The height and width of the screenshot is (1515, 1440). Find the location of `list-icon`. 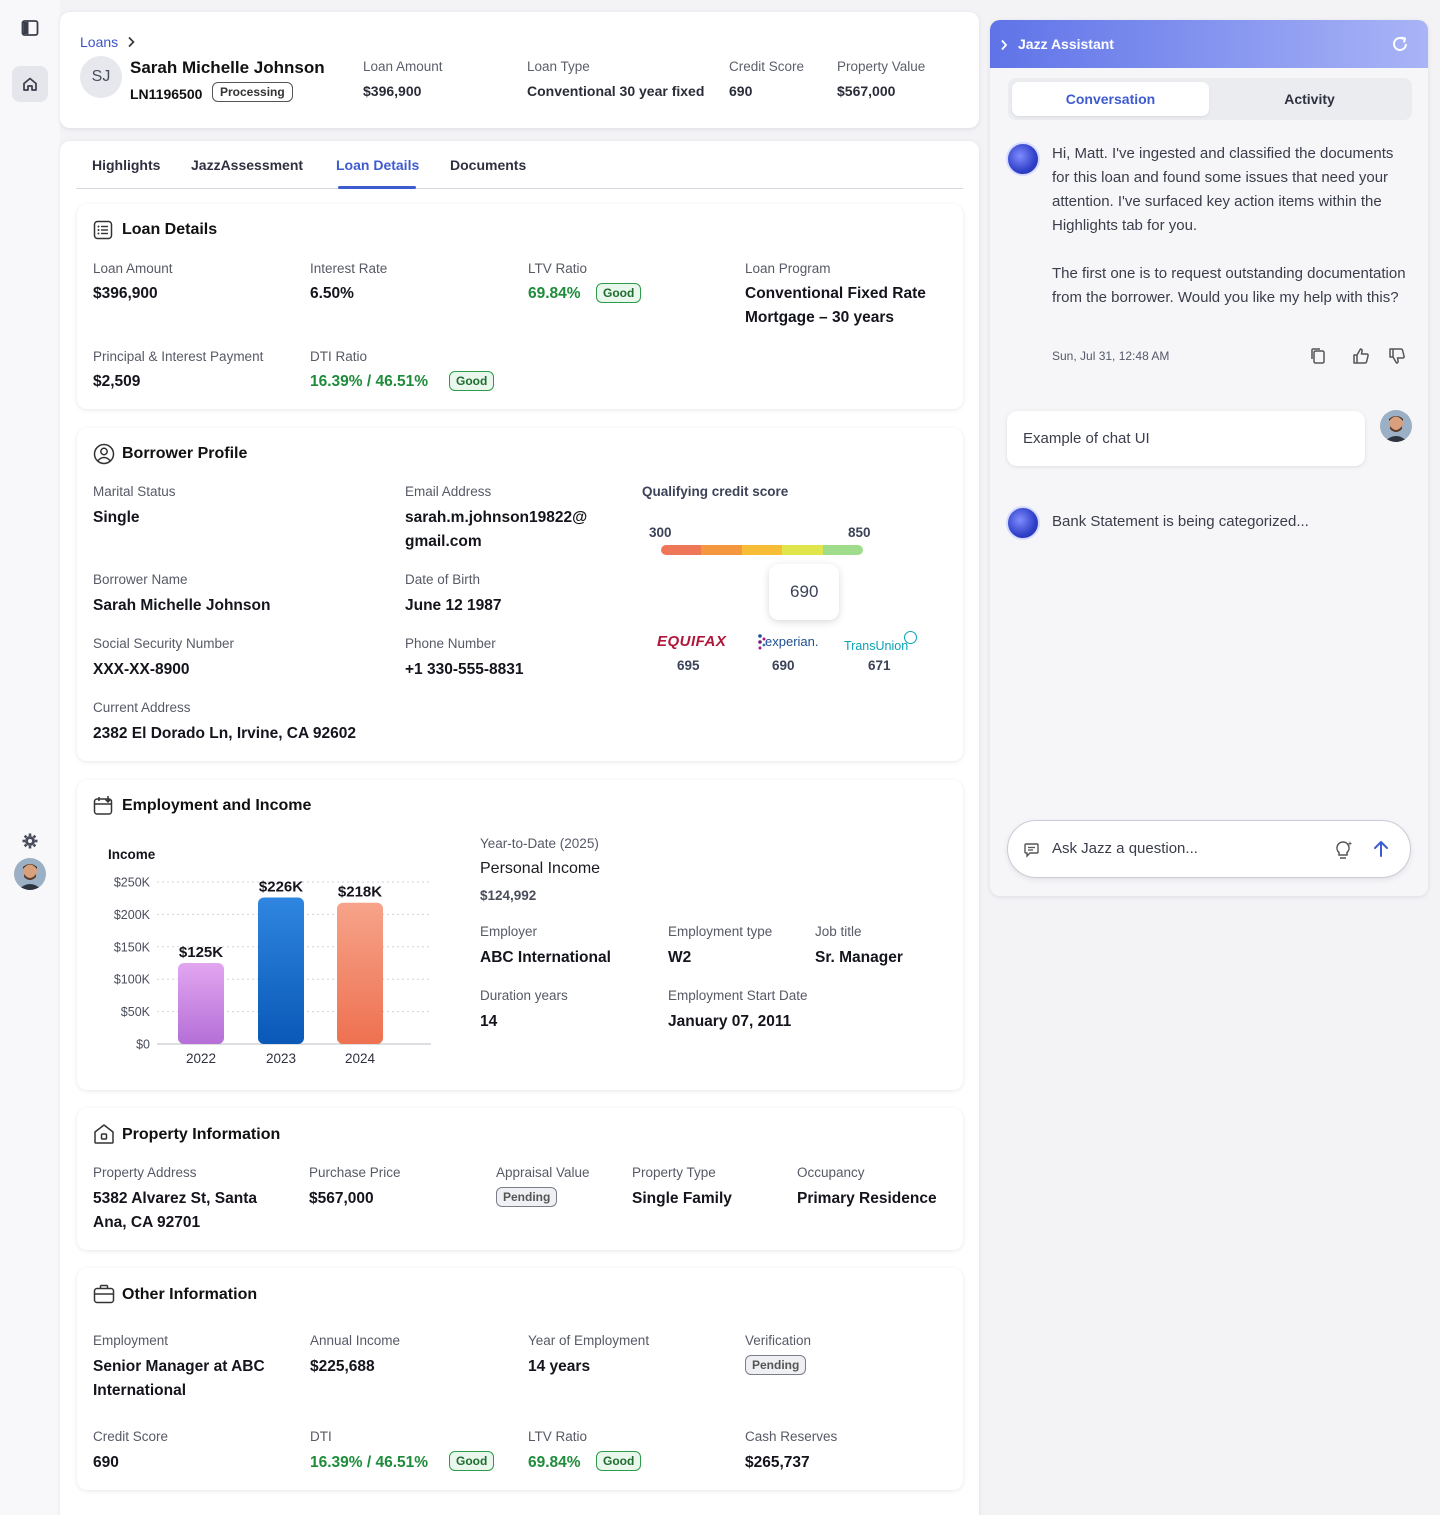

list-icon is located at coordinates (103, 232).